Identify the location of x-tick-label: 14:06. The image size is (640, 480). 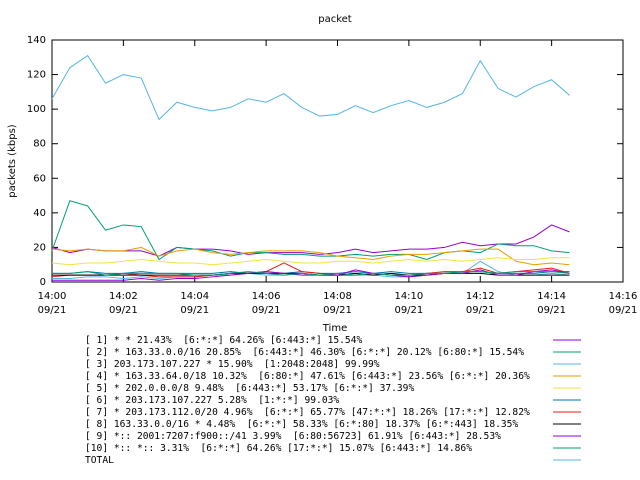
(266, 296).